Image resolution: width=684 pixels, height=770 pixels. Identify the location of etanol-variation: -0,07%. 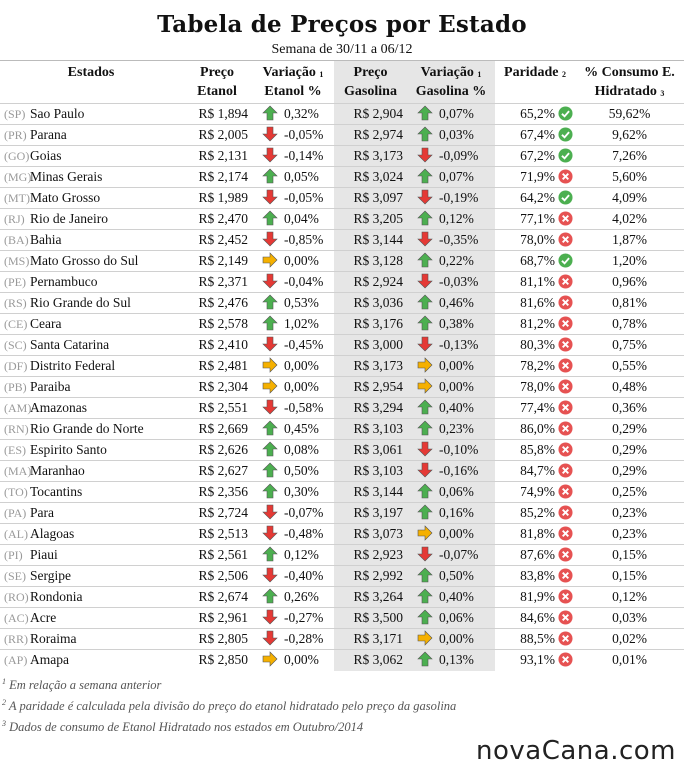
(304, 512).